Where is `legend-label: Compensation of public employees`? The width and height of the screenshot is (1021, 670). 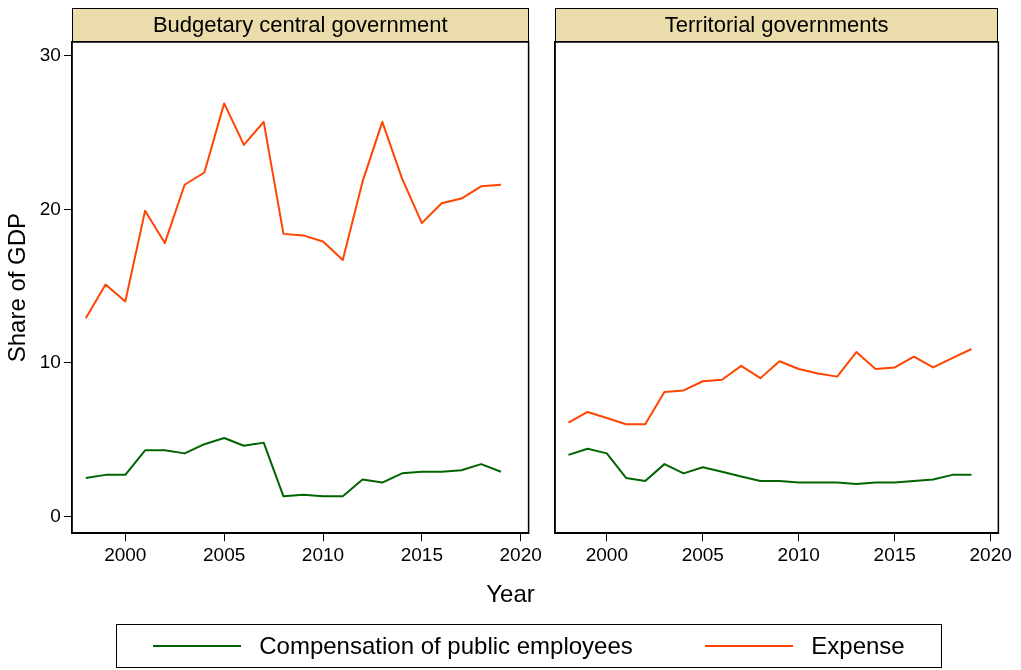 legend-label: Compensation of public employees is located at coordinates (445, 646).